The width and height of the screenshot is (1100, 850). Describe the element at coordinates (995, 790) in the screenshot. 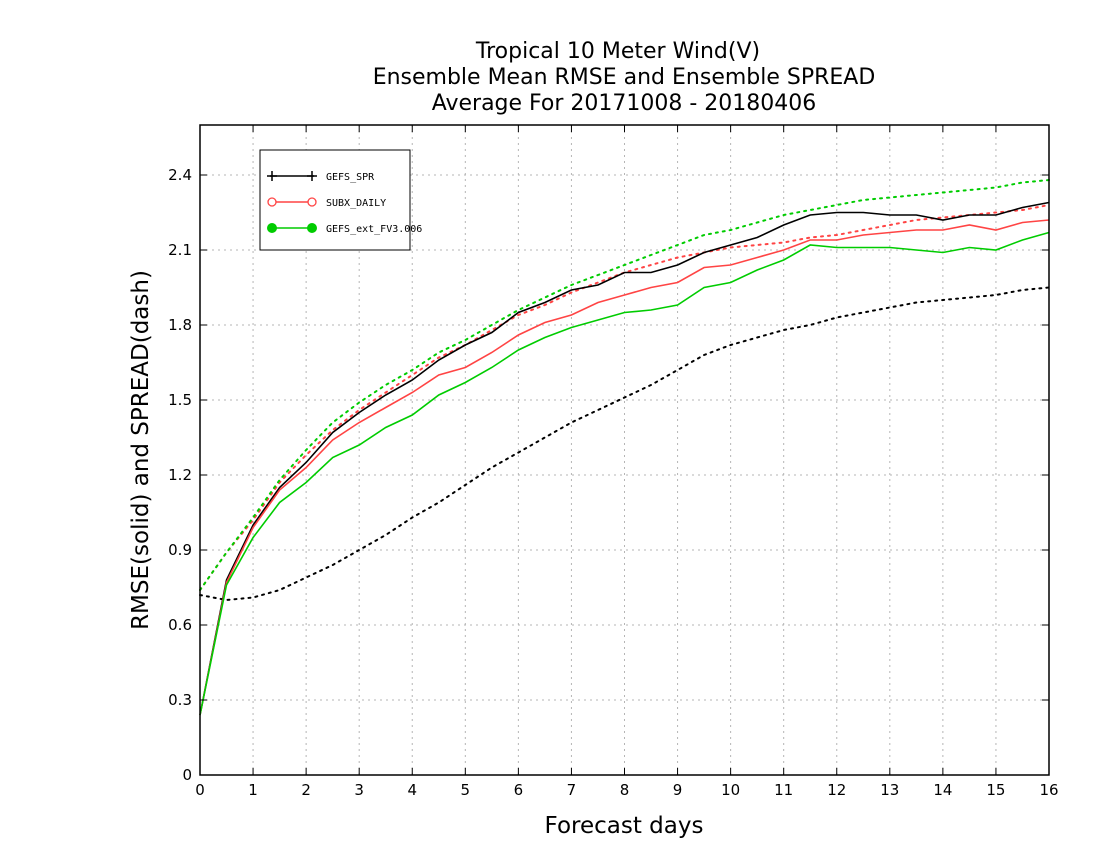

I see `x-tick-label: 15` at that location.